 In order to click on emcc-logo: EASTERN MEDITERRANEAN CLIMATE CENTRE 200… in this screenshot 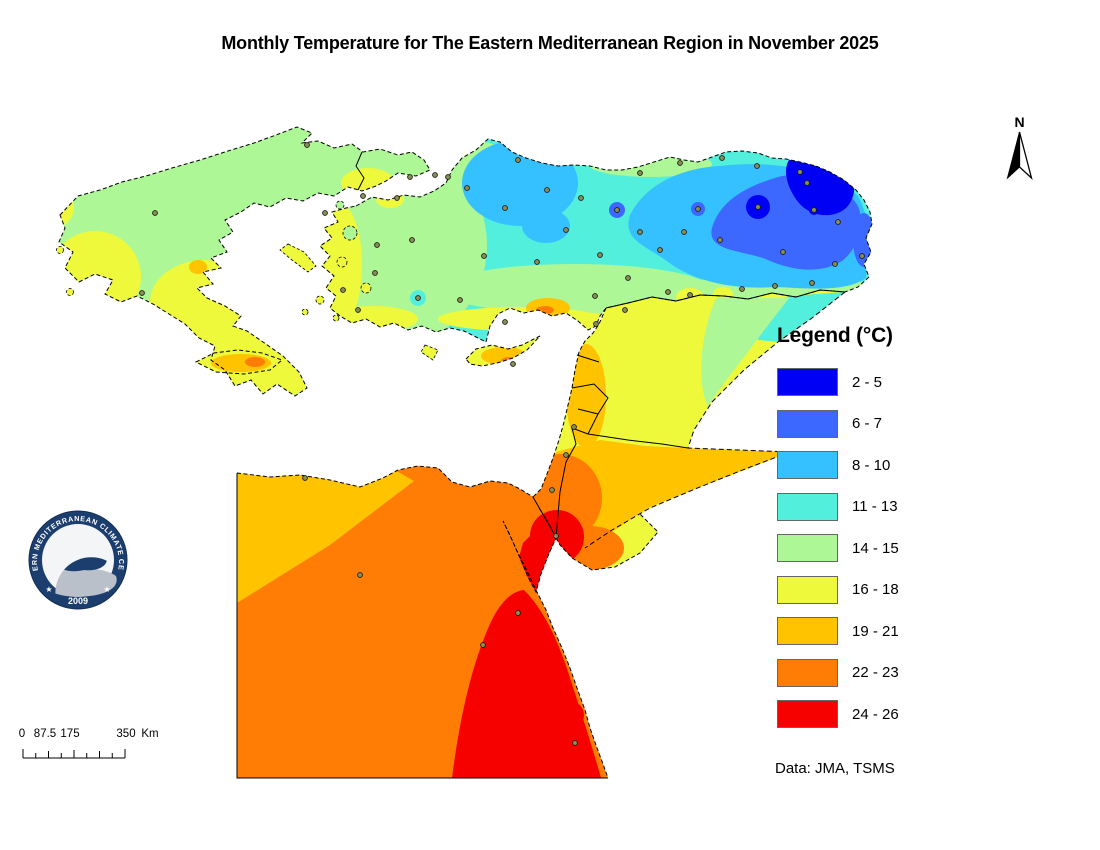, I will do `click(78, 560)`.